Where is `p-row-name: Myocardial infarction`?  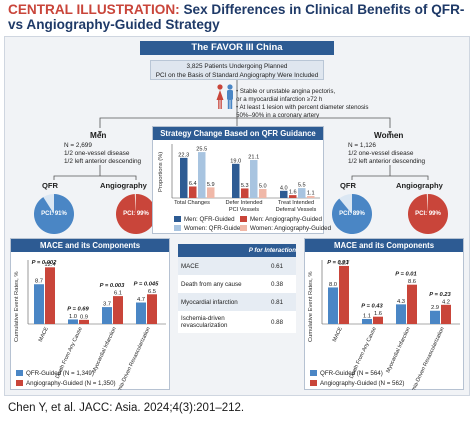
p-row-name: Myocardial infarction is located at coordinates (209, 302).